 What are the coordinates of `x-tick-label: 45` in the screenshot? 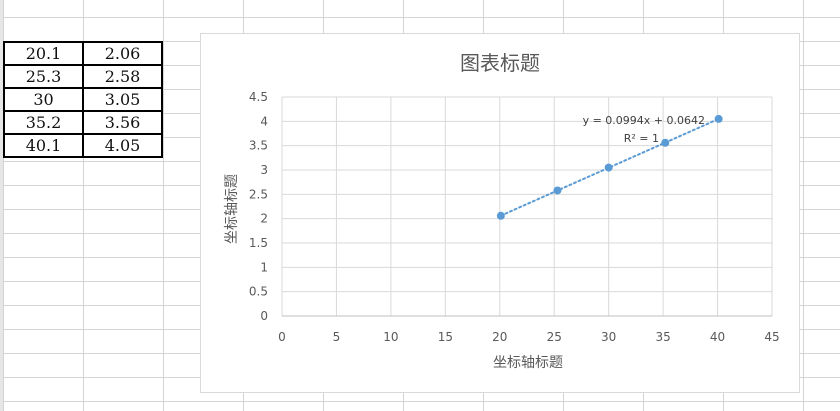 It's located at (771, 337).